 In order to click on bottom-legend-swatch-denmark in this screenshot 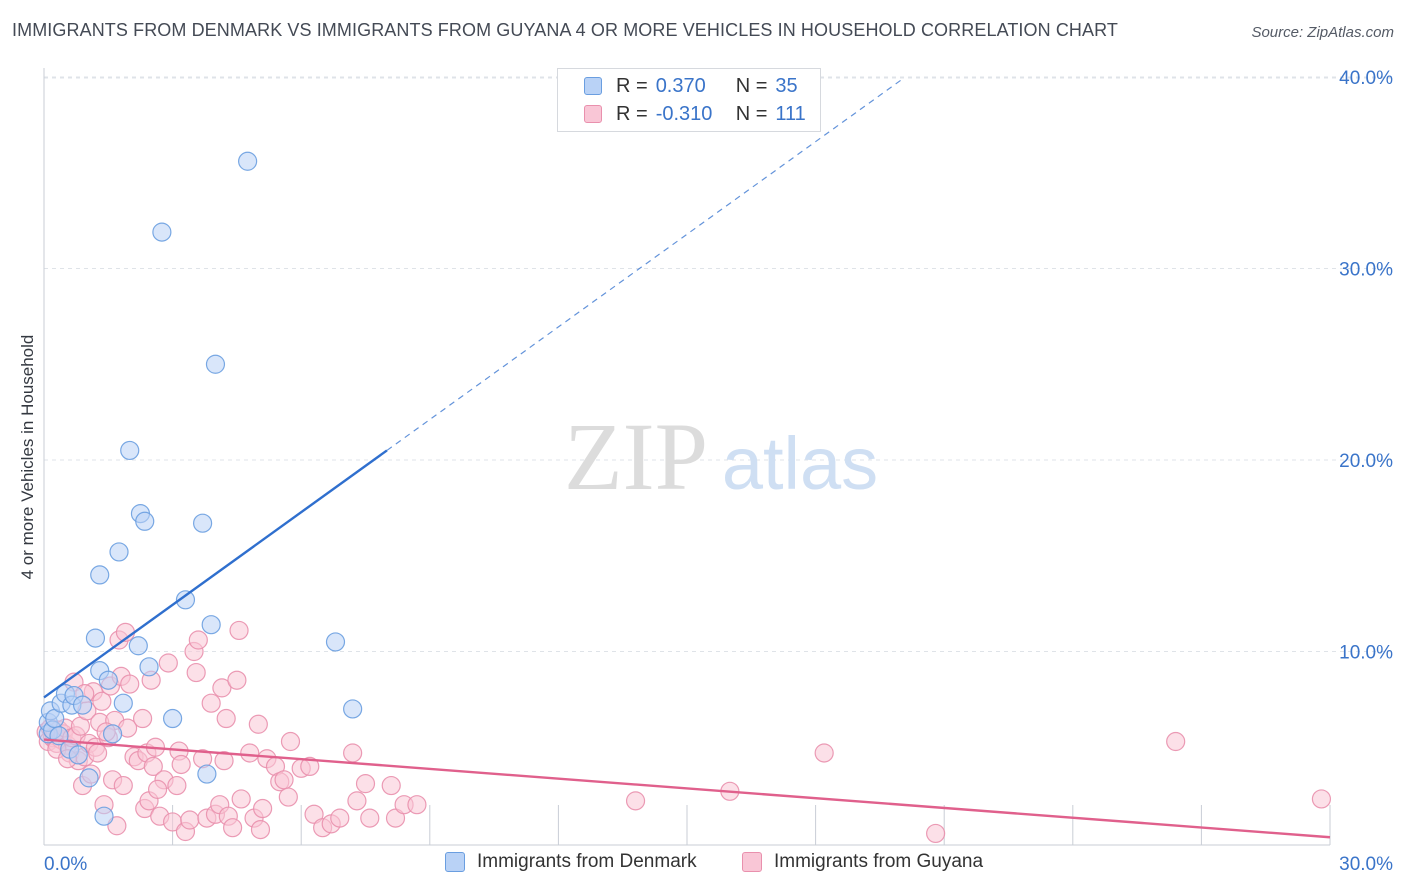, I will do `click(455, 862)`.